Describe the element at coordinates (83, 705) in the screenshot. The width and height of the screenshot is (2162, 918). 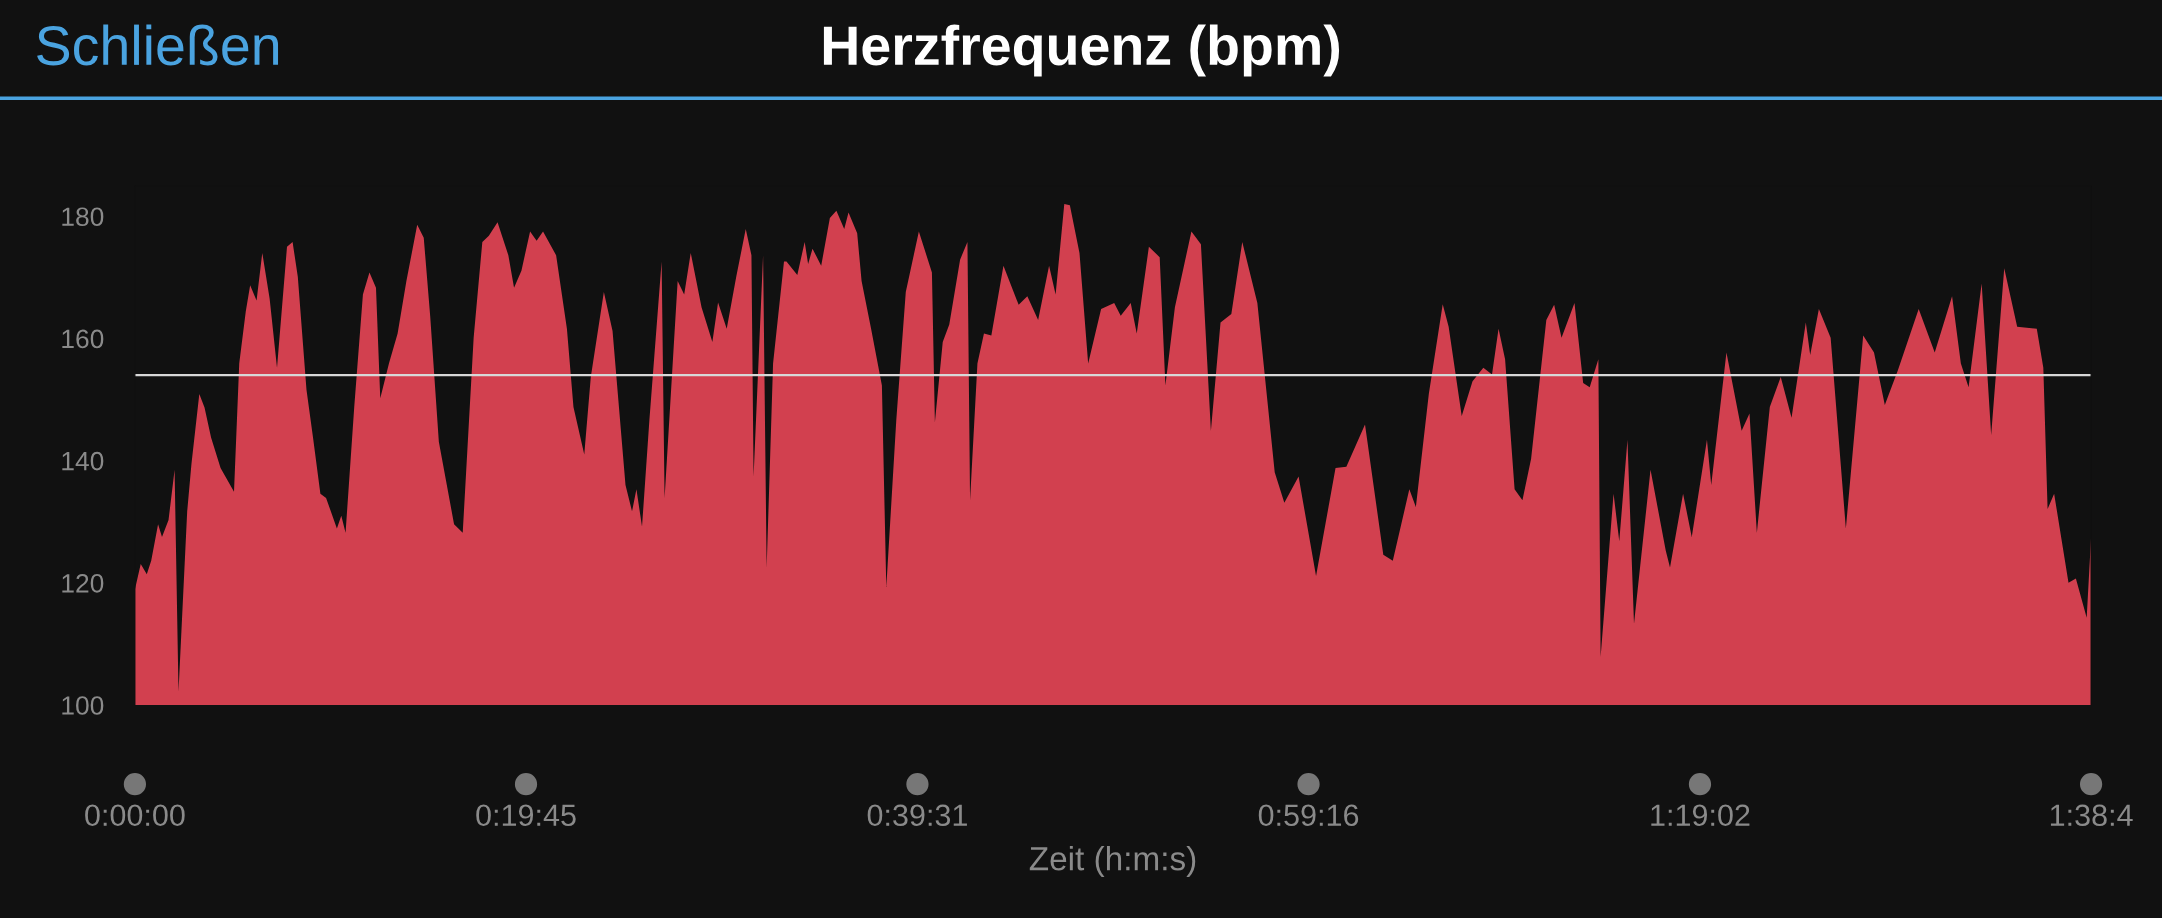
I see `y-tick-label: 100` at that location.